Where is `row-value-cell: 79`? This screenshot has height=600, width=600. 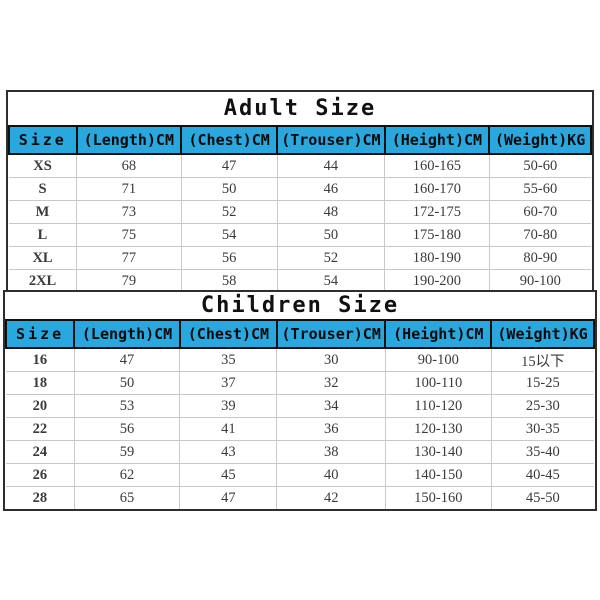
row-value-cell: 79 is located at coordinates (129, 280).